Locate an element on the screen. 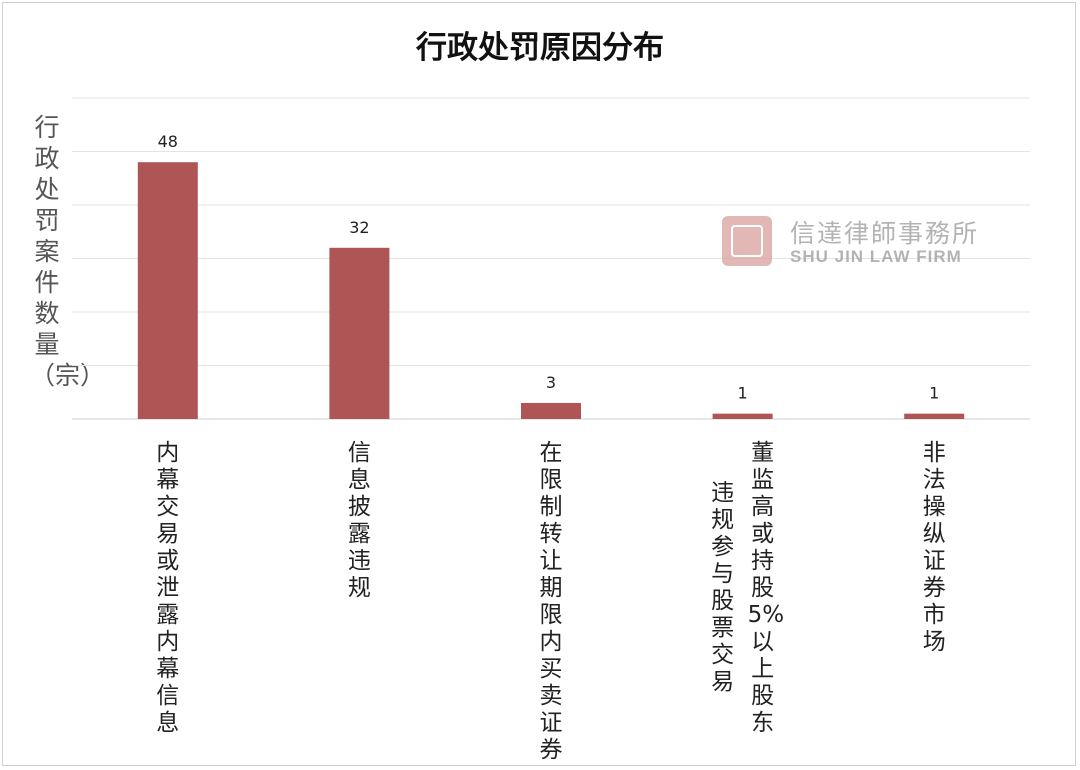 The image size is (1080, 770). data-label: 32 is located at coordinates (359, 227).